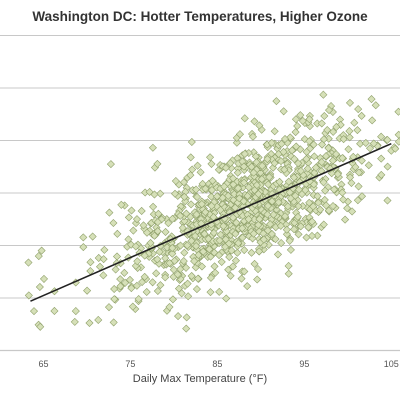 Image resolution: width=400 pixels, height=400 pixels. What do you see at coordinates (130, 364) in the screenshot?
I see `x-tick-label: 75` at bounding box center [130, 364].